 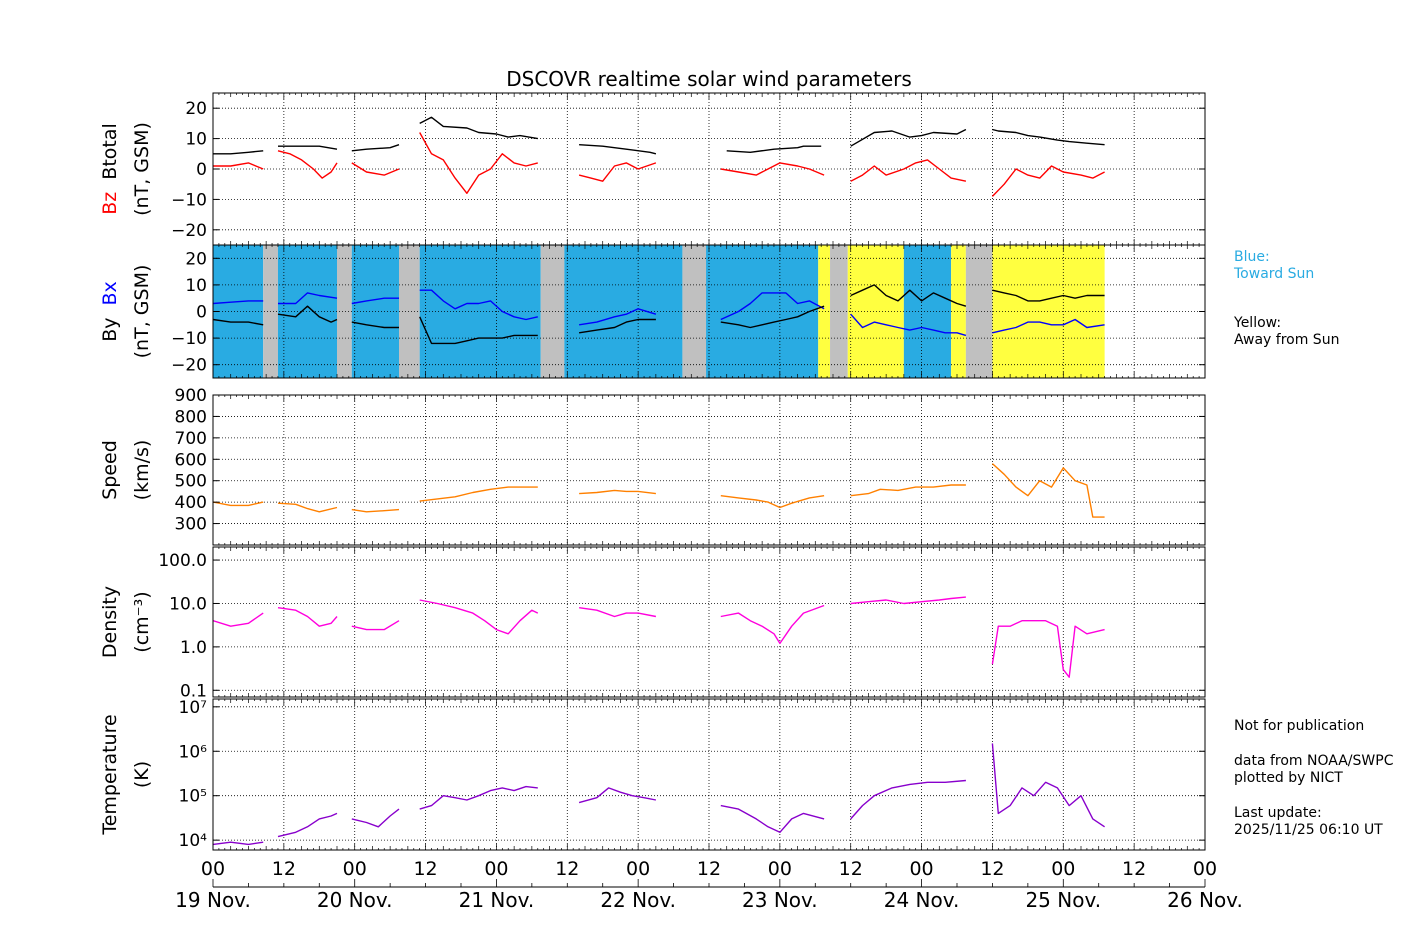 I want to click on date-label: 23 Nov., so click(x=780, y=900).